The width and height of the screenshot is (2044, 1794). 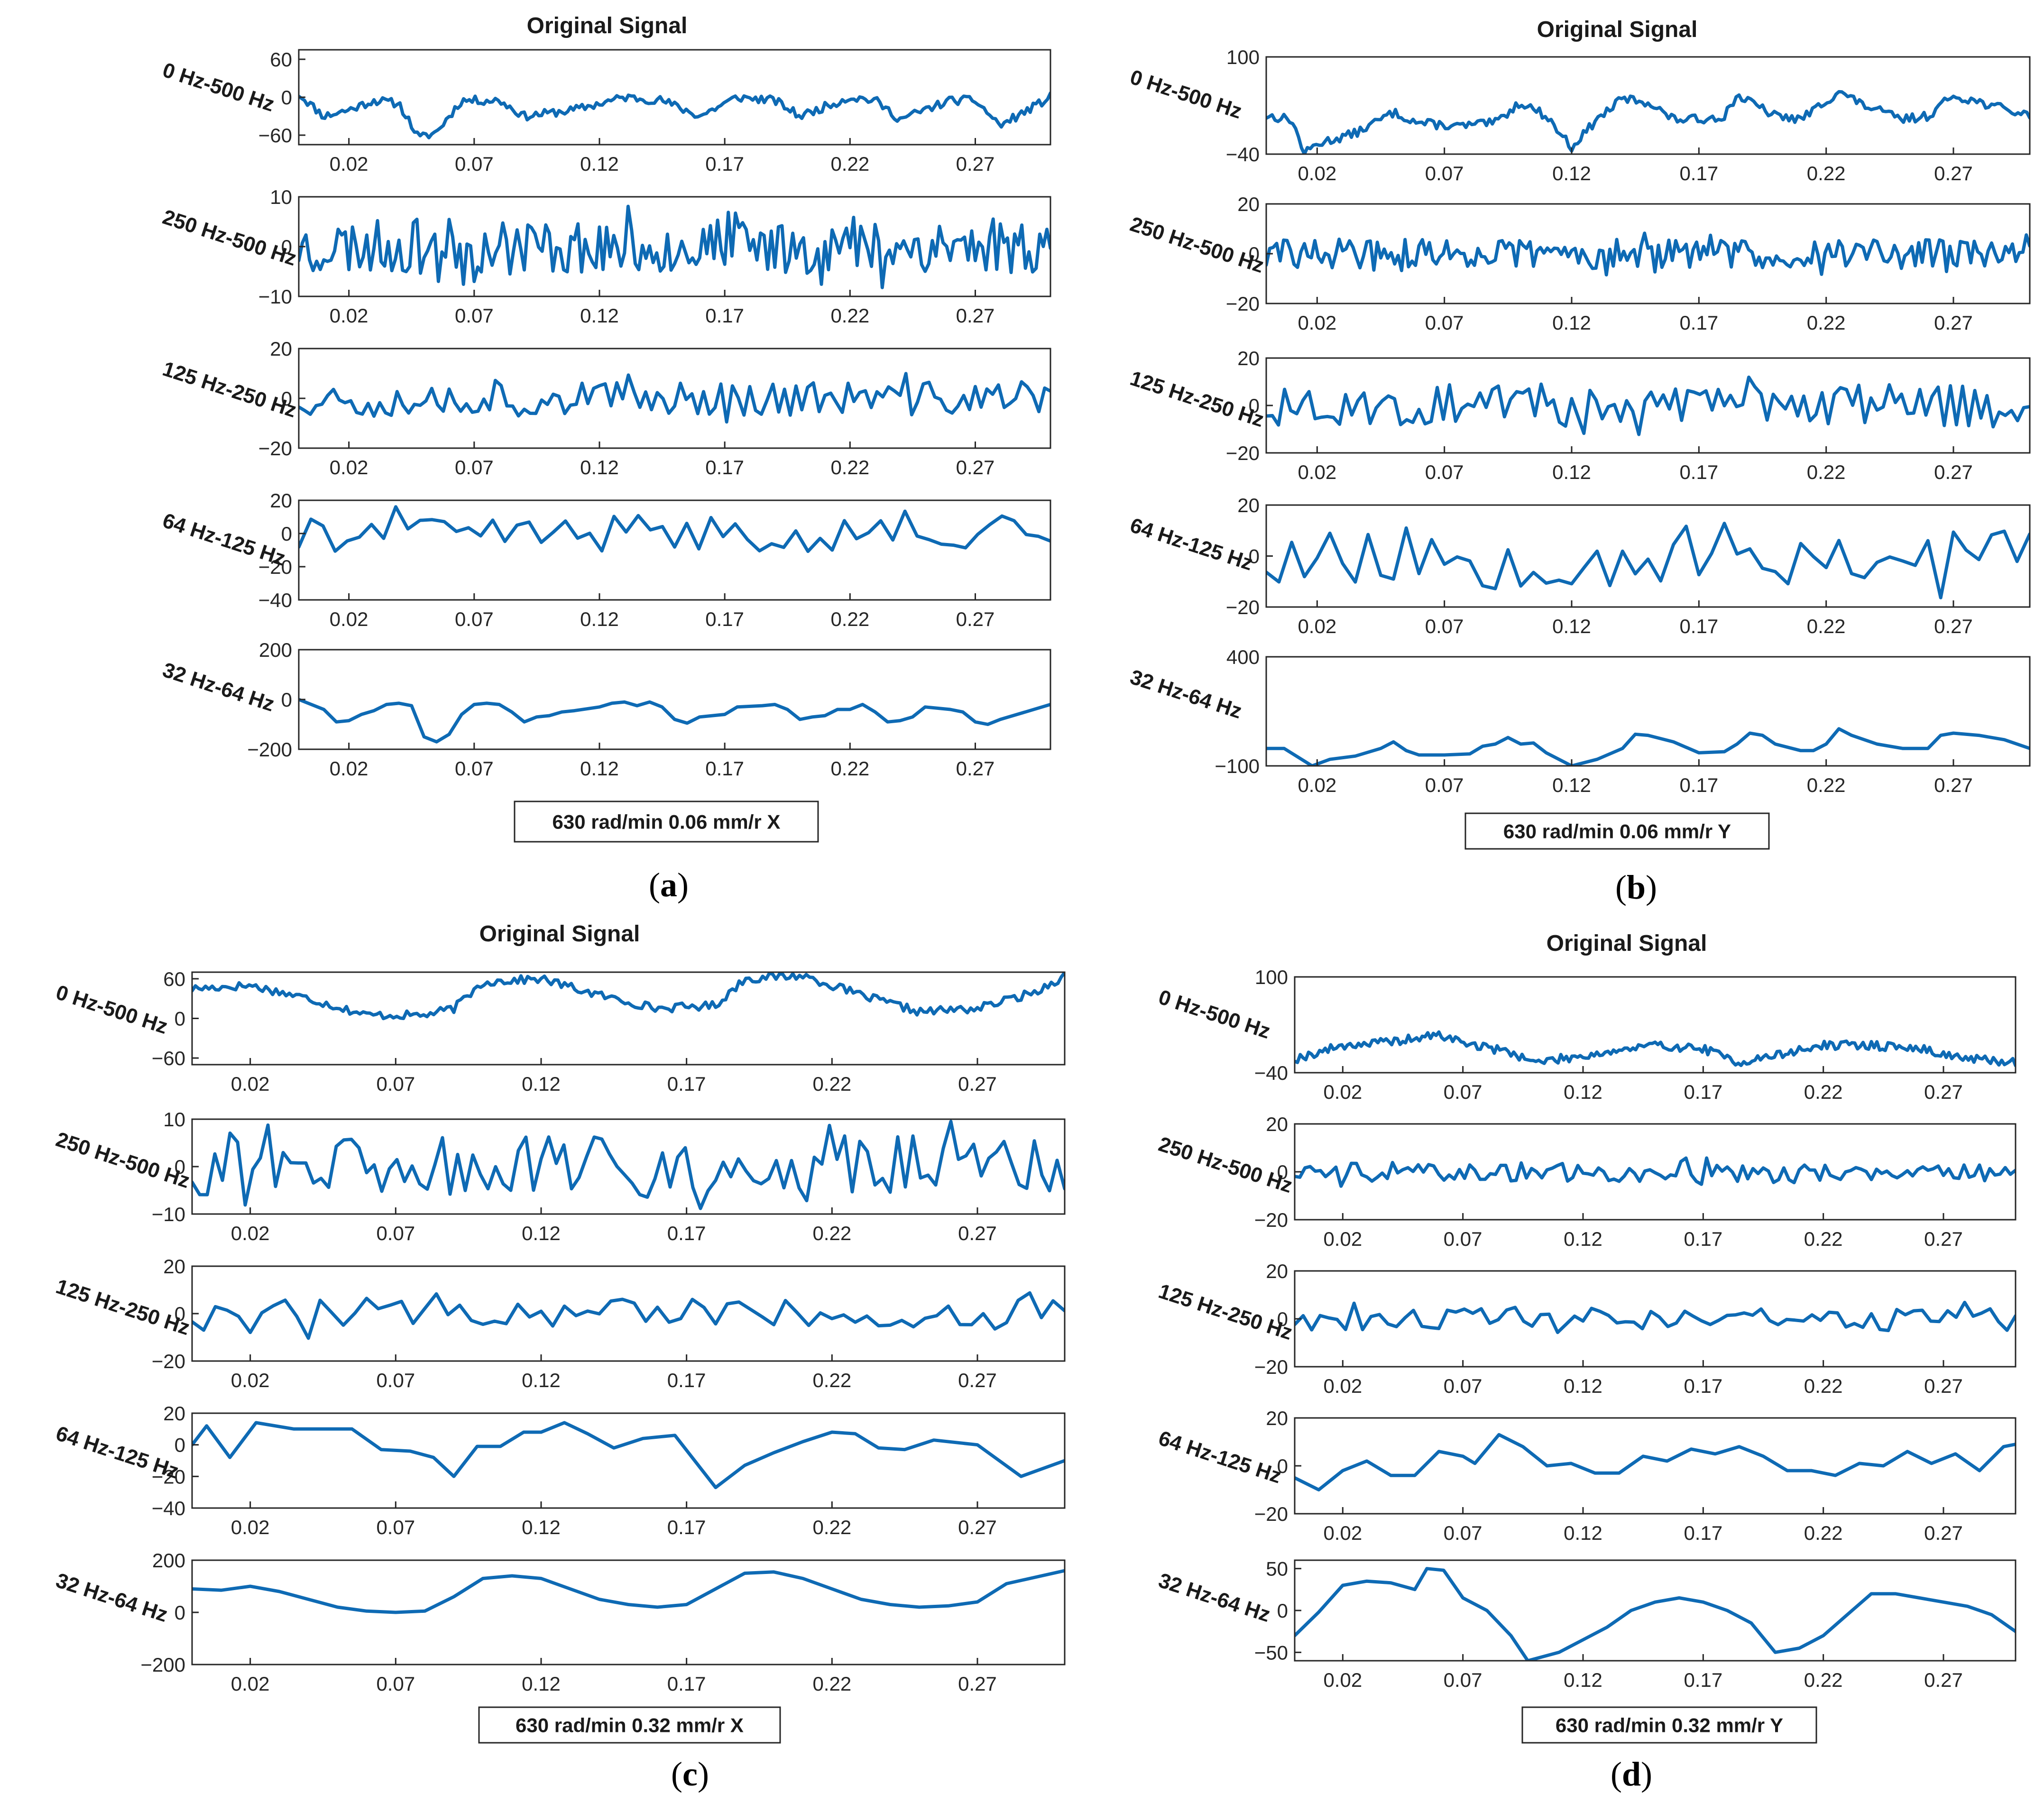 What do you see at coordinates (1197, 399) in the screenshot?
I see `band-label: 125 Hz-250 Hz` at bounding box center [1197, 399].